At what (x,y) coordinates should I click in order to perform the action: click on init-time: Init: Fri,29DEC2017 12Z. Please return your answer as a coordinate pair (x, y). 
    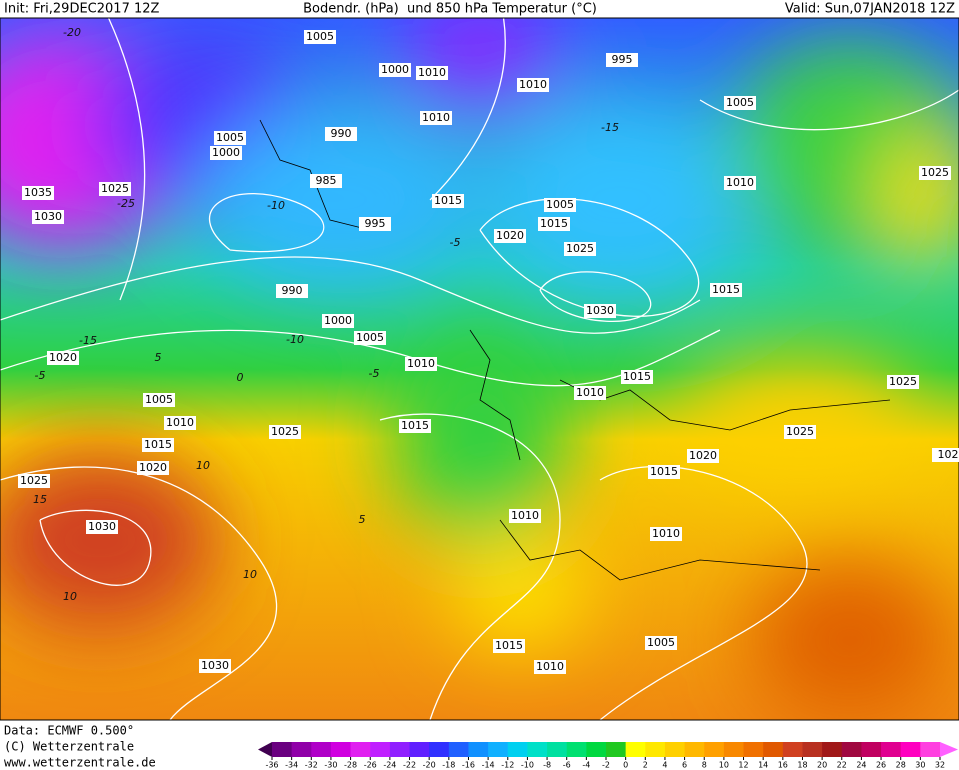
    Looking at the image, I should click on (82, 9).